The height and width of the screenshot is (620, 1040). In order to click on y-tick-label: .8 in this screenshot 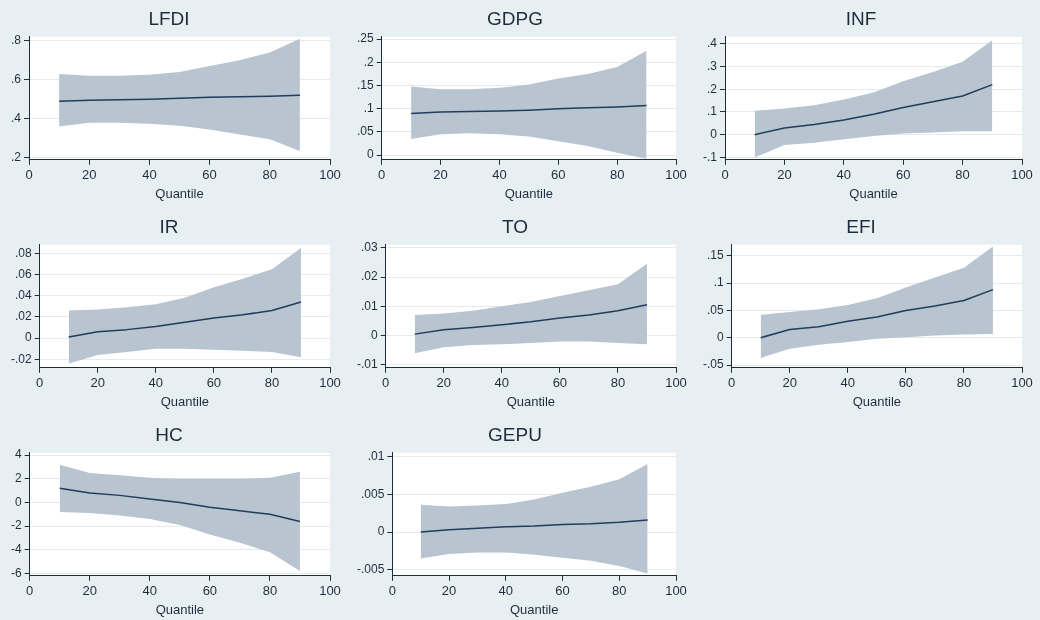, I will do `click(16, 40)`.